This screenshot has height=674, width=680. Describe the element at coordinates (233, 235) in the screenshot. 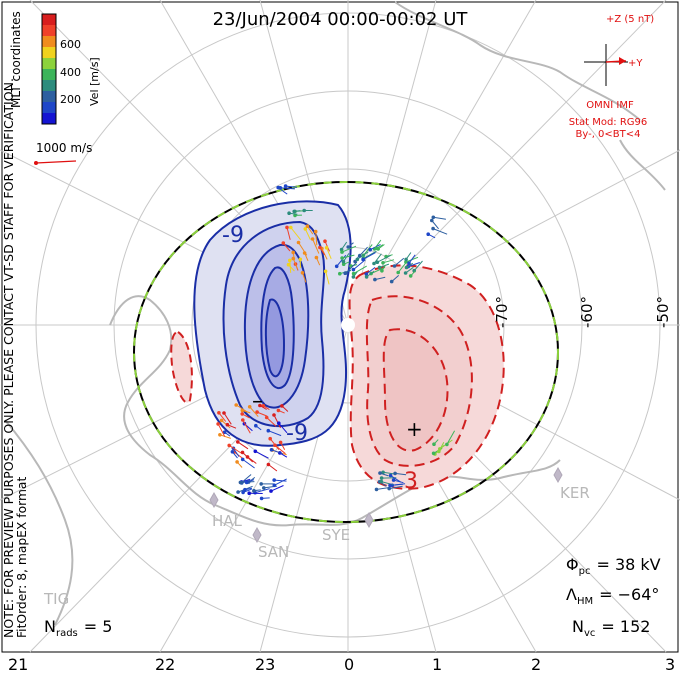

I see `contour-label-neg-top: -9` at that location.